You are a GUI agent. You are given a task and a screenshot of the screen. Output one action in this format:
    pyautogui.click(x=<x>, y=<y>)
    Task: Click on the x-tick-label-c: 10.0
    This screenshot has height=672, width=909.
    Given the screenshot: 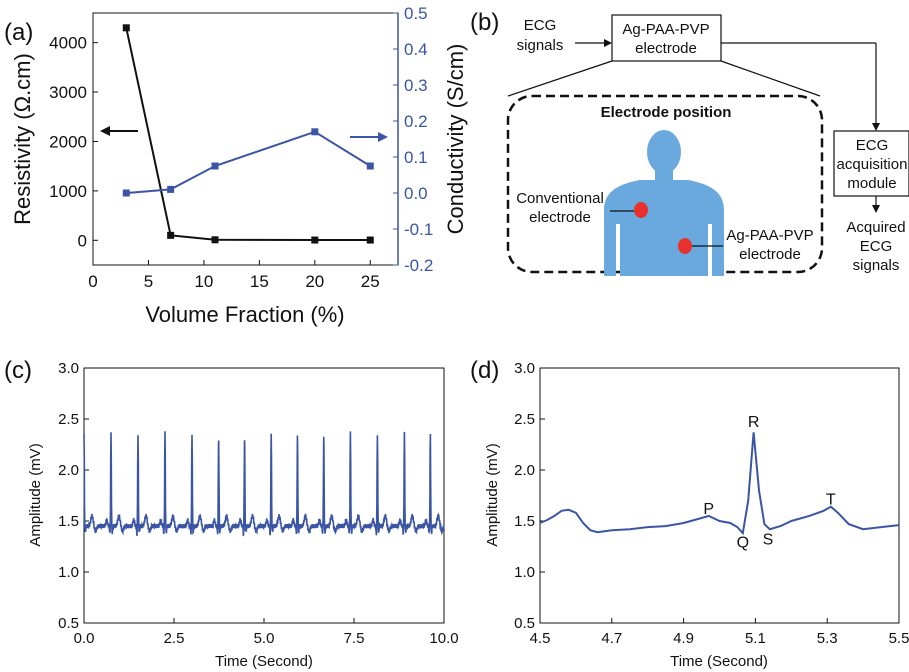 What is the action you would take?
    pyautogui.click(x=443, y=638)
    